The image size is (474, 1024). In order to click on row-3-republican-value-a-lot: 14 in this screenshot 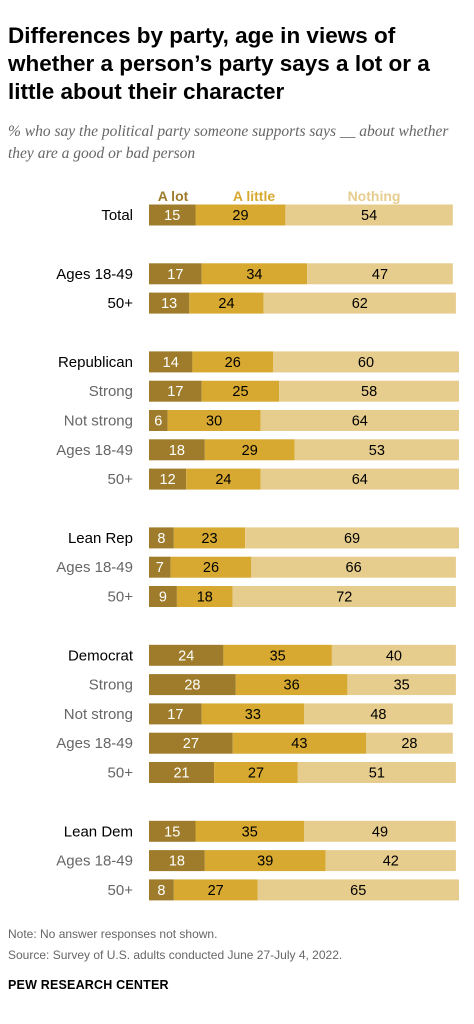, I will do `click(171, 363)`.